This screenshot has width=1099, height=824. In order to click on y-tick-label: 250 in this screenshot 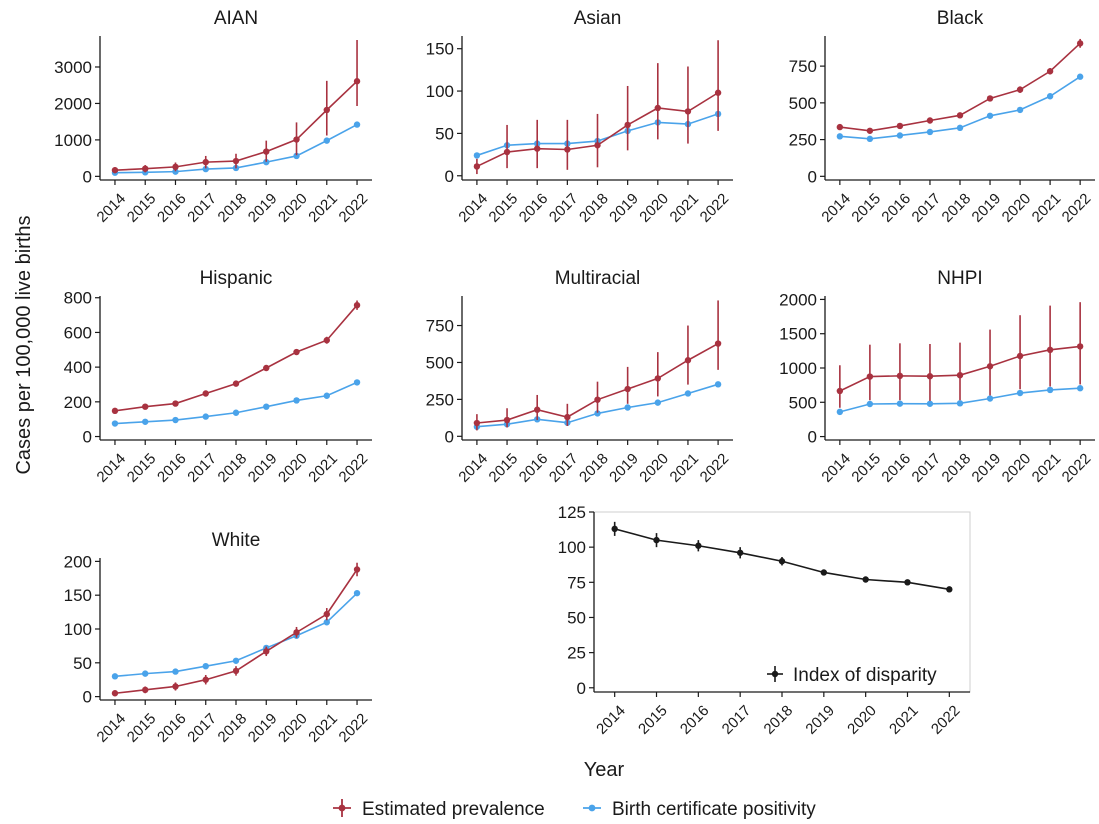, I will do `click(803, 140)`.